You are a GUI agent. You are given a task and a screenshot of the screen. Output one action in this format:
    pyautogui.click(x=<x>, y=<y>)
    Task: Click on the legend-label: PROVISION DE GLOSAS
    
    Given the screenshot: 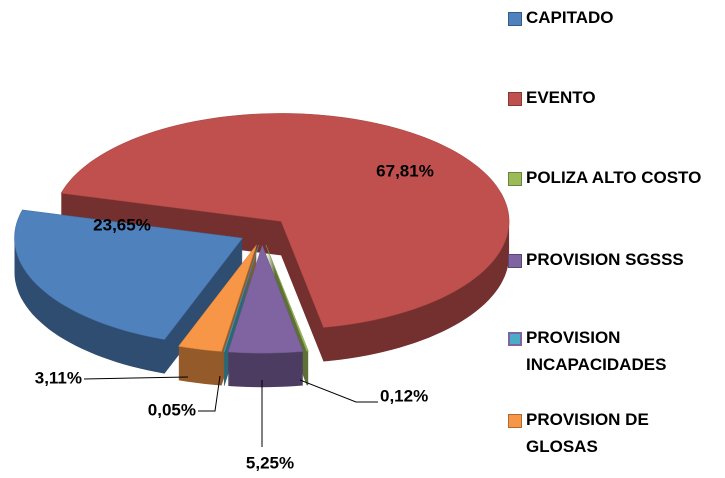 What is the action you would take?
    pyautogui.click(x=587, y=433)
    